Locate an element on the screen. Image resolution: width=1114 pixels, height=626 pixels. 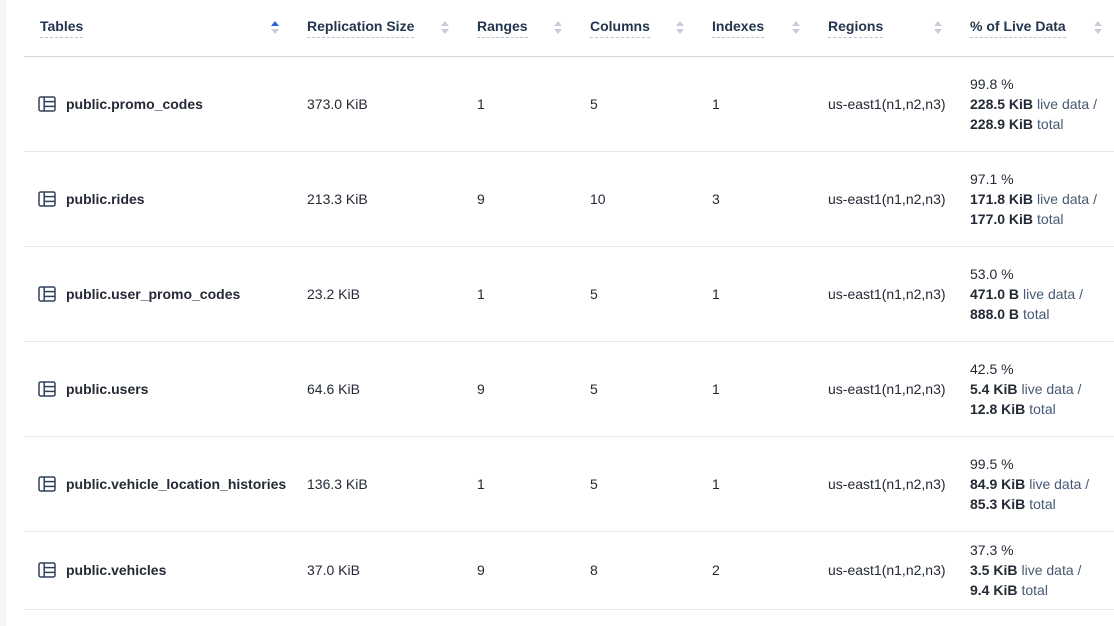
live-data-cell: 37.3 % 3.5 KiB live data / 9.4 KiB total is located at coordinates (1042, 570).